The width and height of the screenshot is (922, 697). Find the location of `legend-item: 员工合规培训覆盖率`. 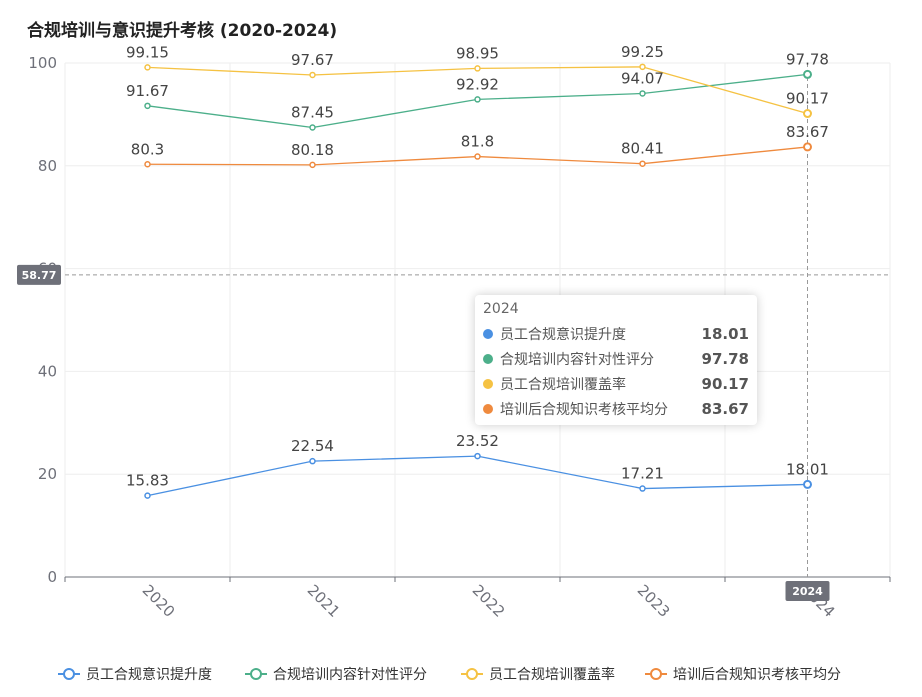

legend-item: 员工合规培训覆盖率 is located at coordinates (538, 674).